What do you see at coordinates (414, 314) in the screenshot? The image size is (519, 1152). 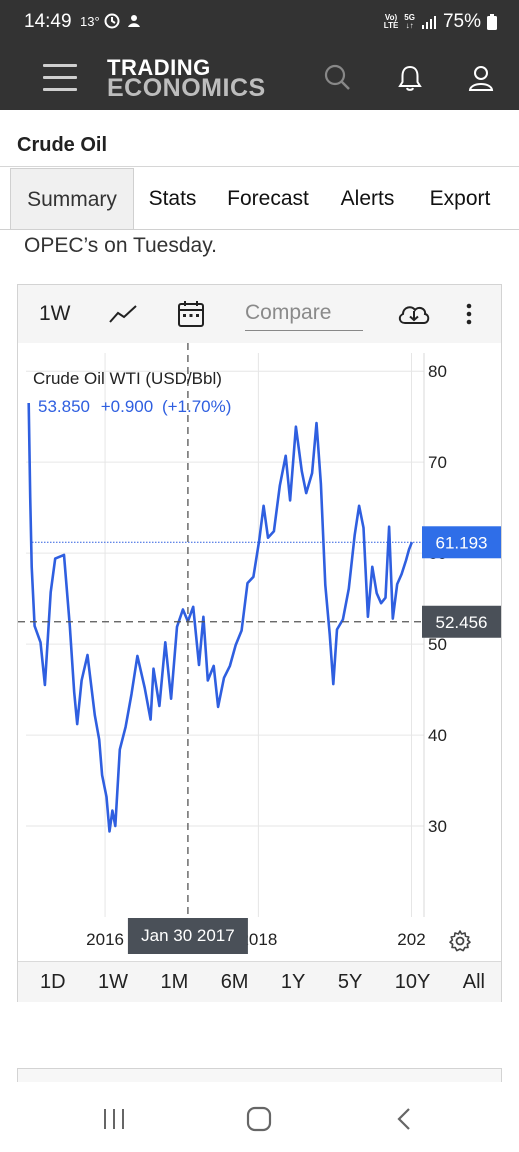 I see `cloud-download-icon` at bounding box center [414, 314].